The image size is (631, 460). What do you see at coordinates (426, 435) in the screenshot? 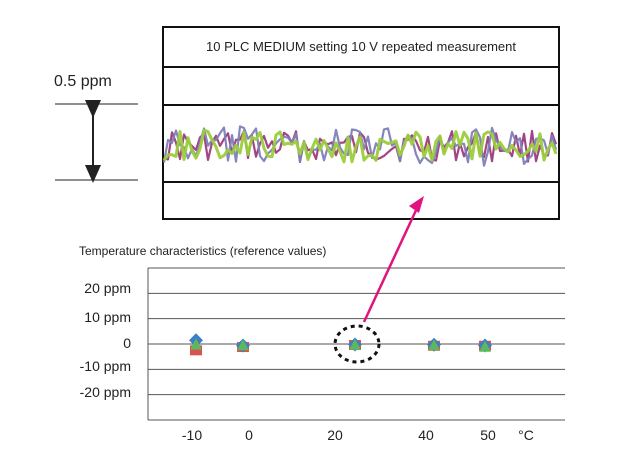
I see `x-tick-label: 40` at bounding box center [426, 435].